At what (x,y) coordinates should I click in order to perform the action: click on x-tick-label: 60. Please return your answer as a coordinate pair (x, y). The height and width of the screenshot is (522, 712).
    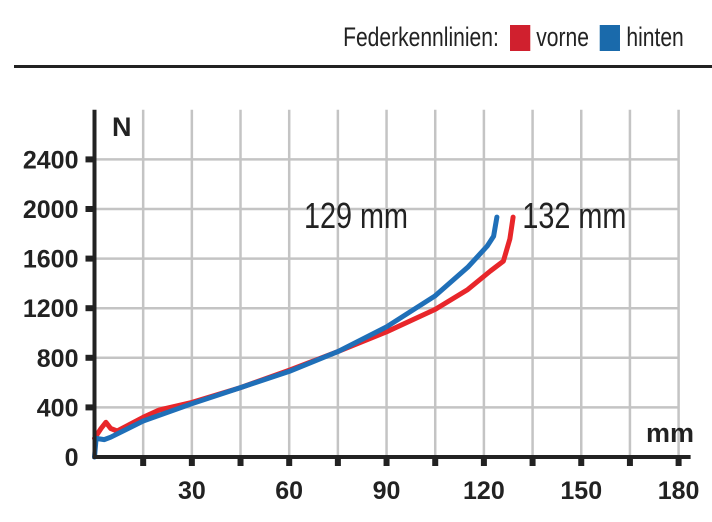
    Looking at the image, I should click on (289, 491).